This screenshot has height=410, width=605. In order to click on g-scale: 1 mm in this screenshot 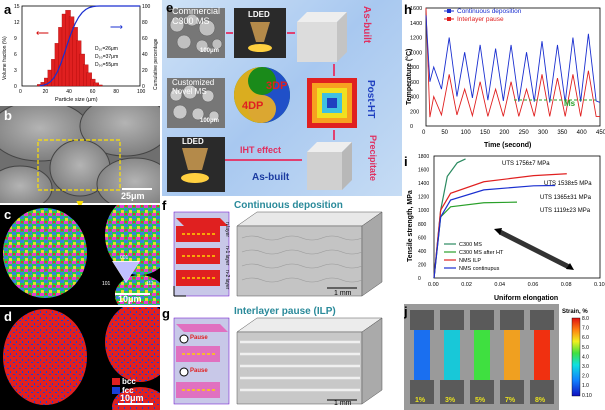, I will do `click(343, 403)`.